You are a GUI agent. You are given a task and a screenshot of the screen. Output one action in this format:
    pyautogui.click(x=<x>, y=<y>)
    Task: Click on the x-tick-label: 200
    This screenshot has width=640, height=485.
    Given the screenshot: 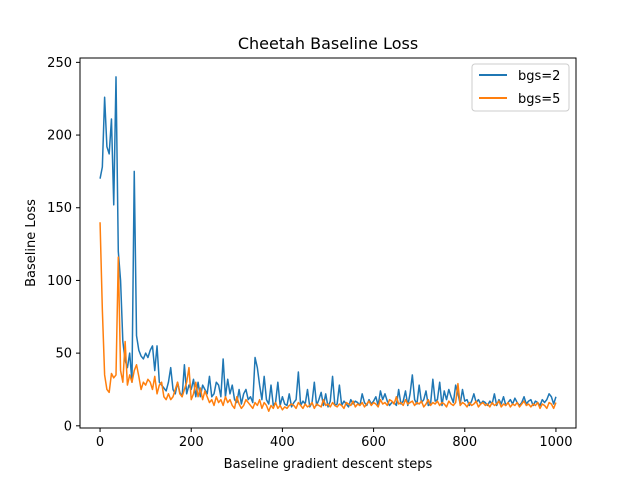 What is the action you would take?
    pyautogui.click(x=191, y=442)
    